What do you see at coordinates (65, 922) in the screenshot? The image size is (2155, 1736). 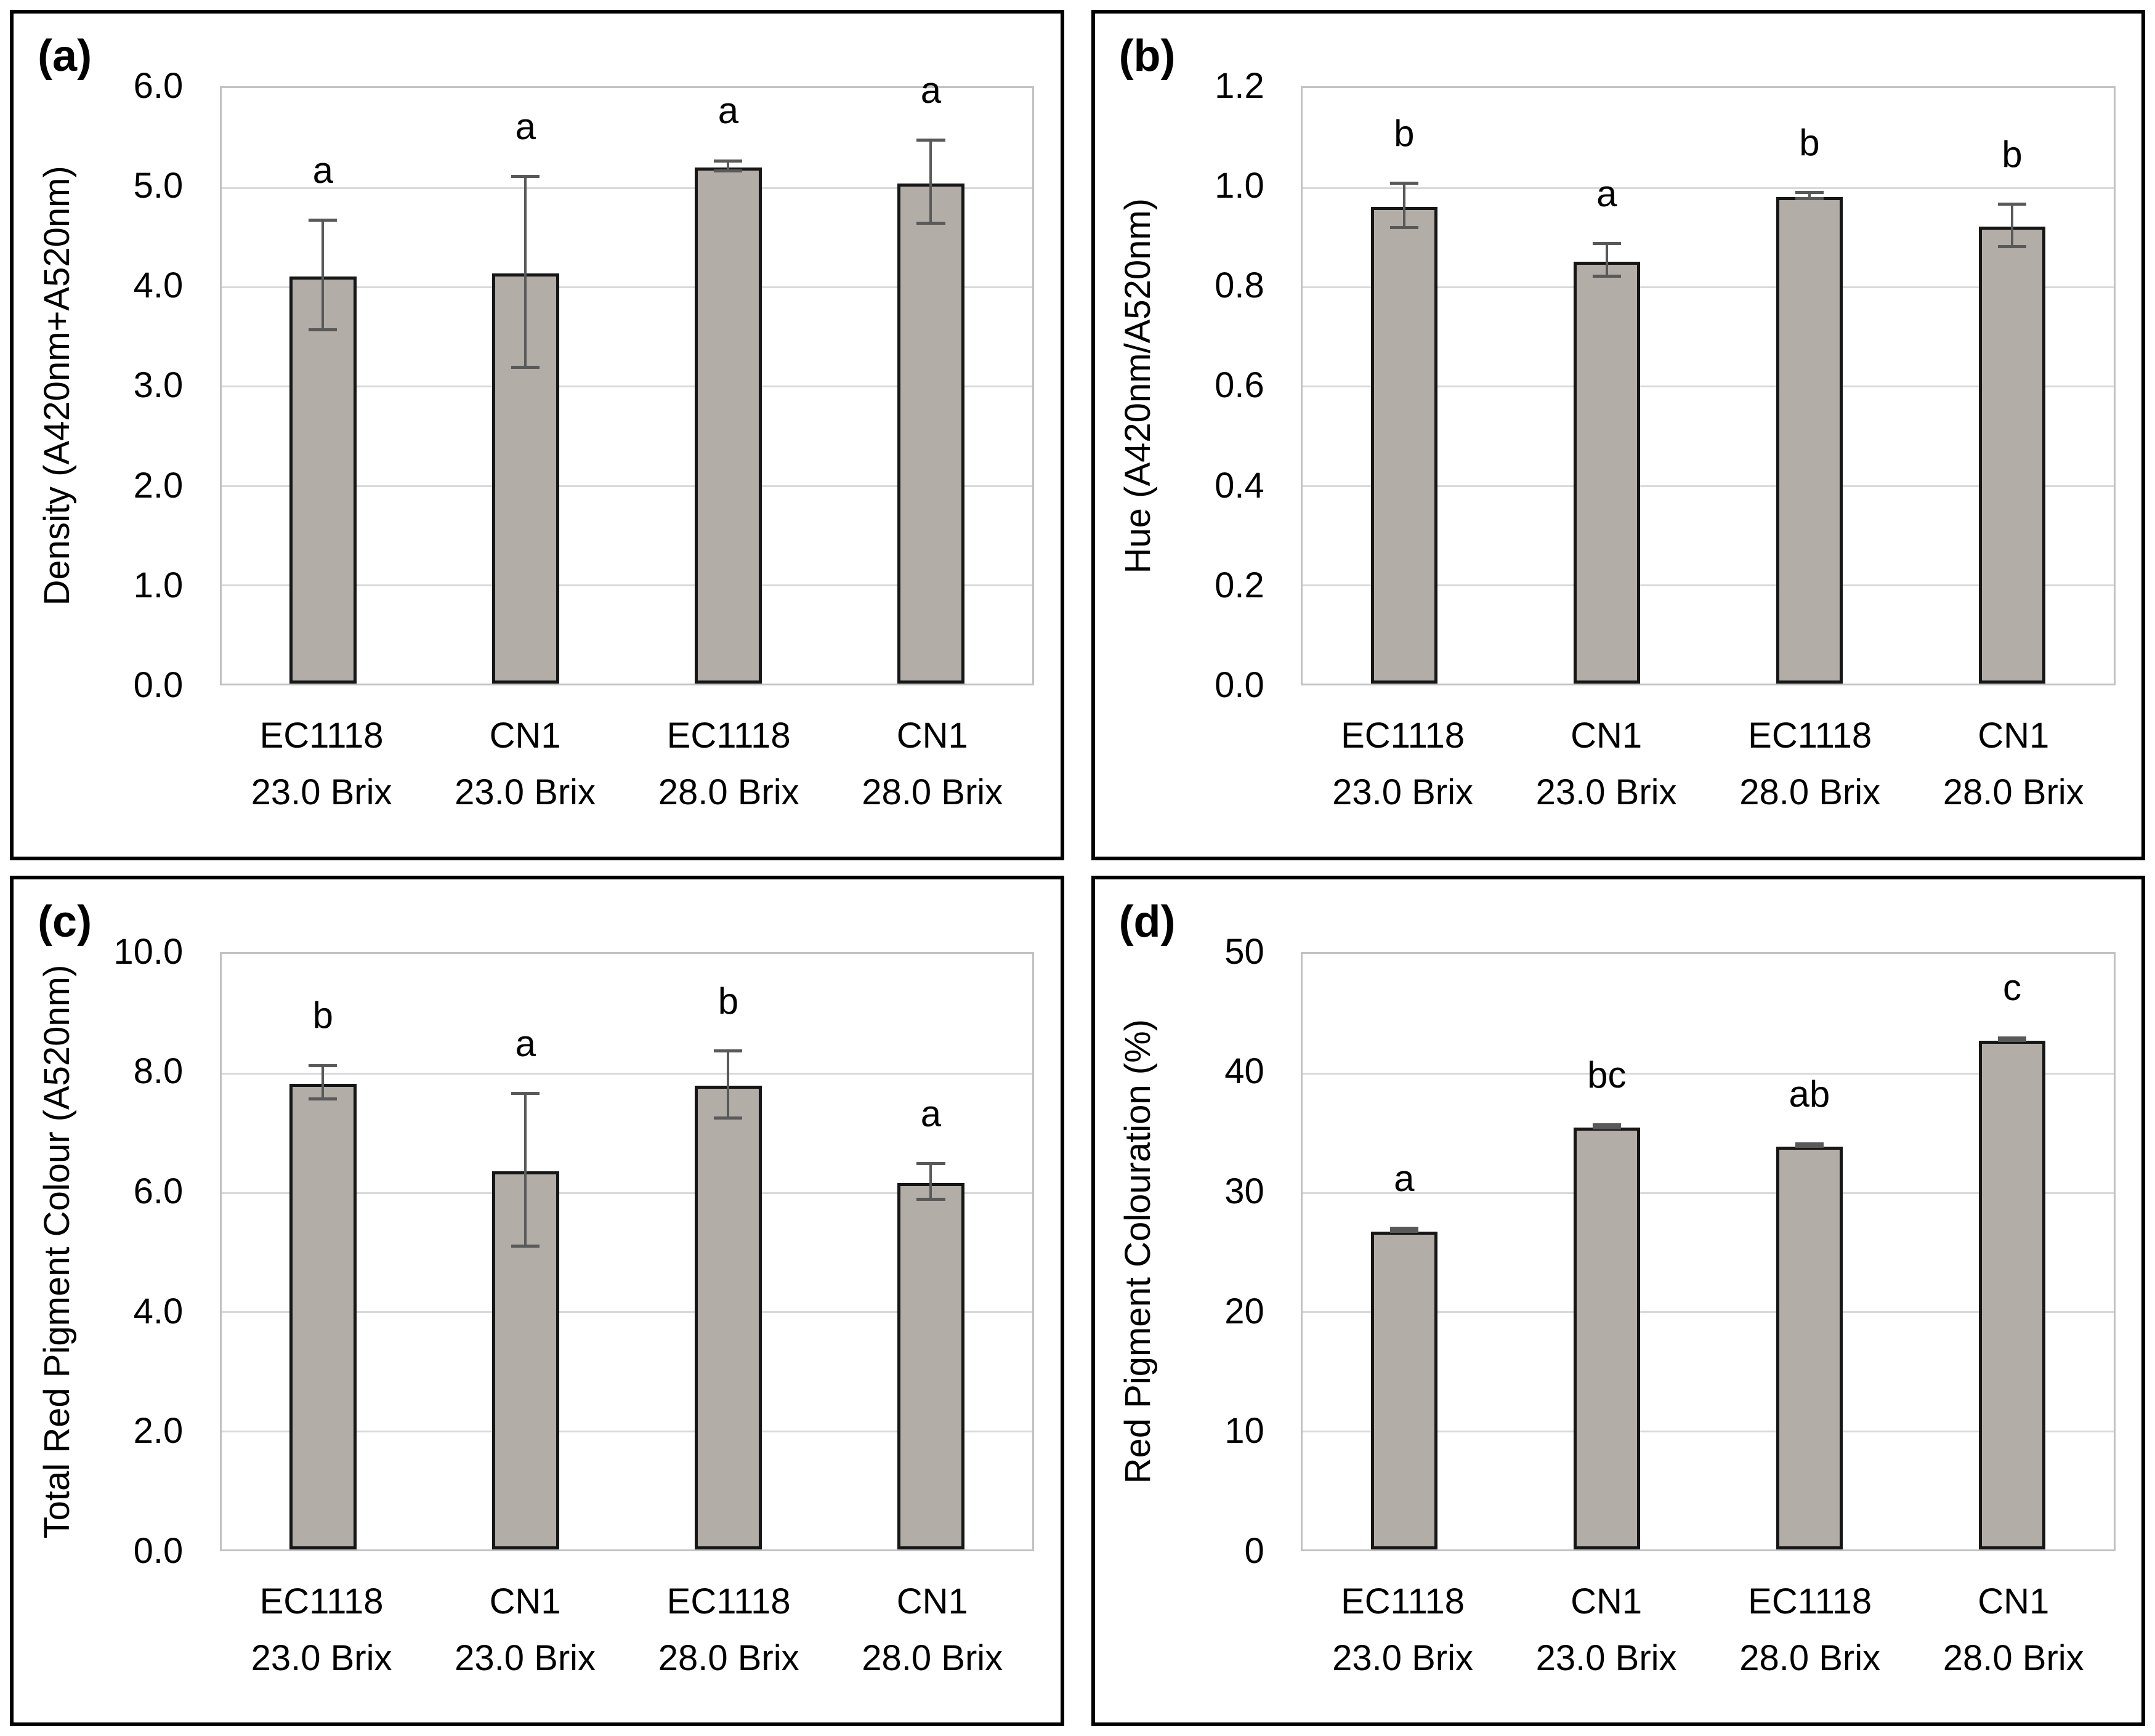 I see `panel-label-c: (c)` at bounding box center [65, 922].